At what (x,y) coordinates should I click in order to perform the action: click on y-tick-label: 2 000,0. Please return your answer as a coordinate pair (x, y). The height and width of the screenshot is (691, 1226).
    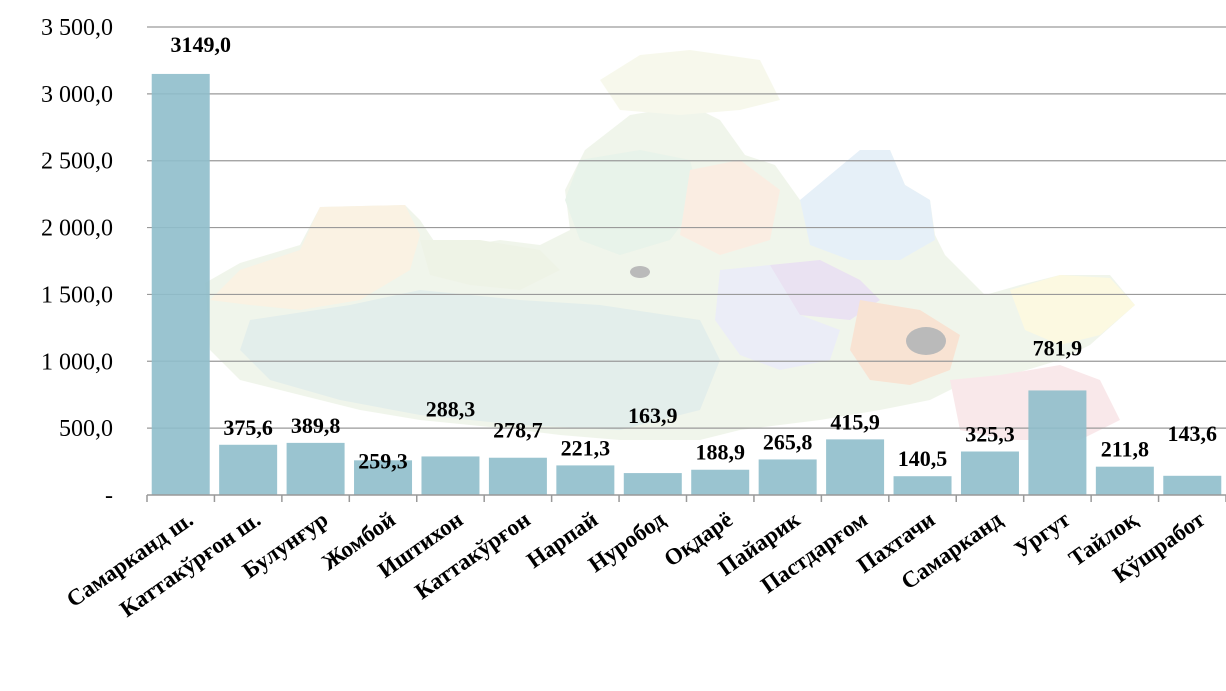
    Looking at the image, I should click on (77, 229).